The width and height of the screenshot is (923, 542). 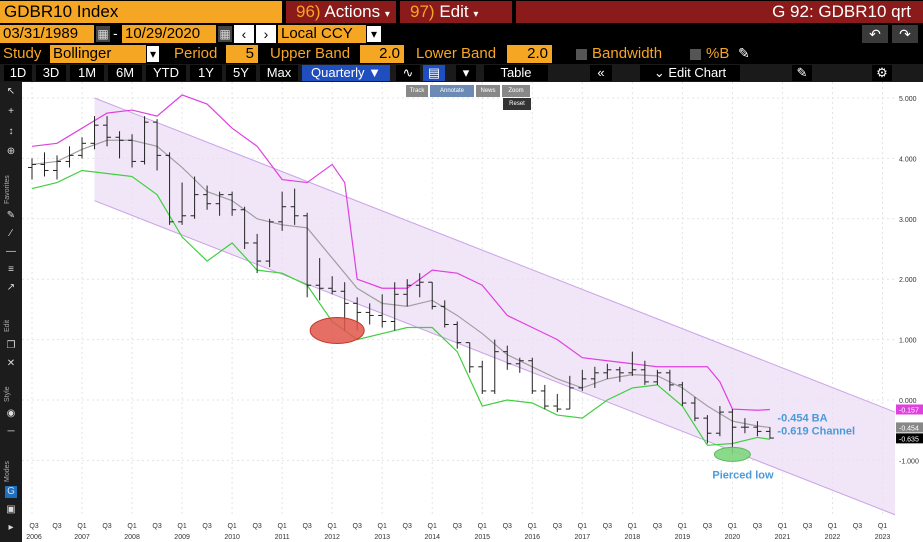 What do you see at coordinates (169, 34) in the screenshot?
I see `end-date-field: 10/29/2020` at bounding box center [169, 34].